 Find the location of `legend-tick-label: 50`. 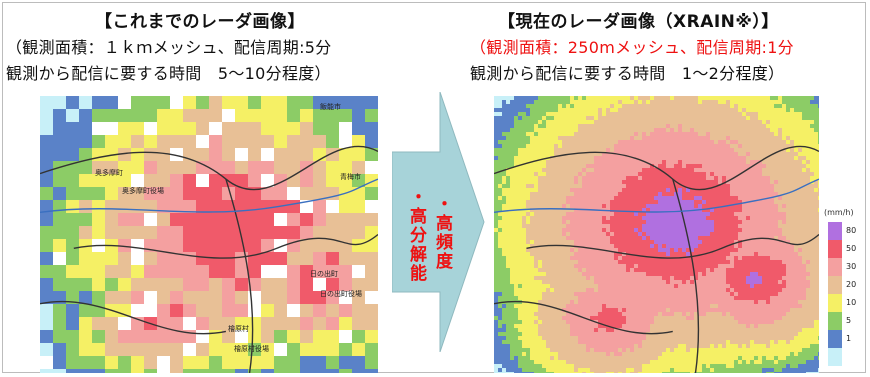

legend-tick-label: 50 is located at coordinates (851, 248).